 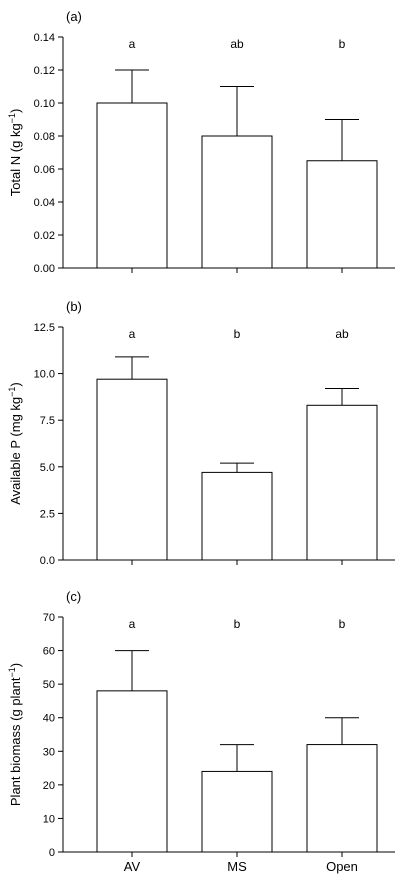 I want to click on y-axis-title: Available P (mg kg−1), so click(x=15, y=443).